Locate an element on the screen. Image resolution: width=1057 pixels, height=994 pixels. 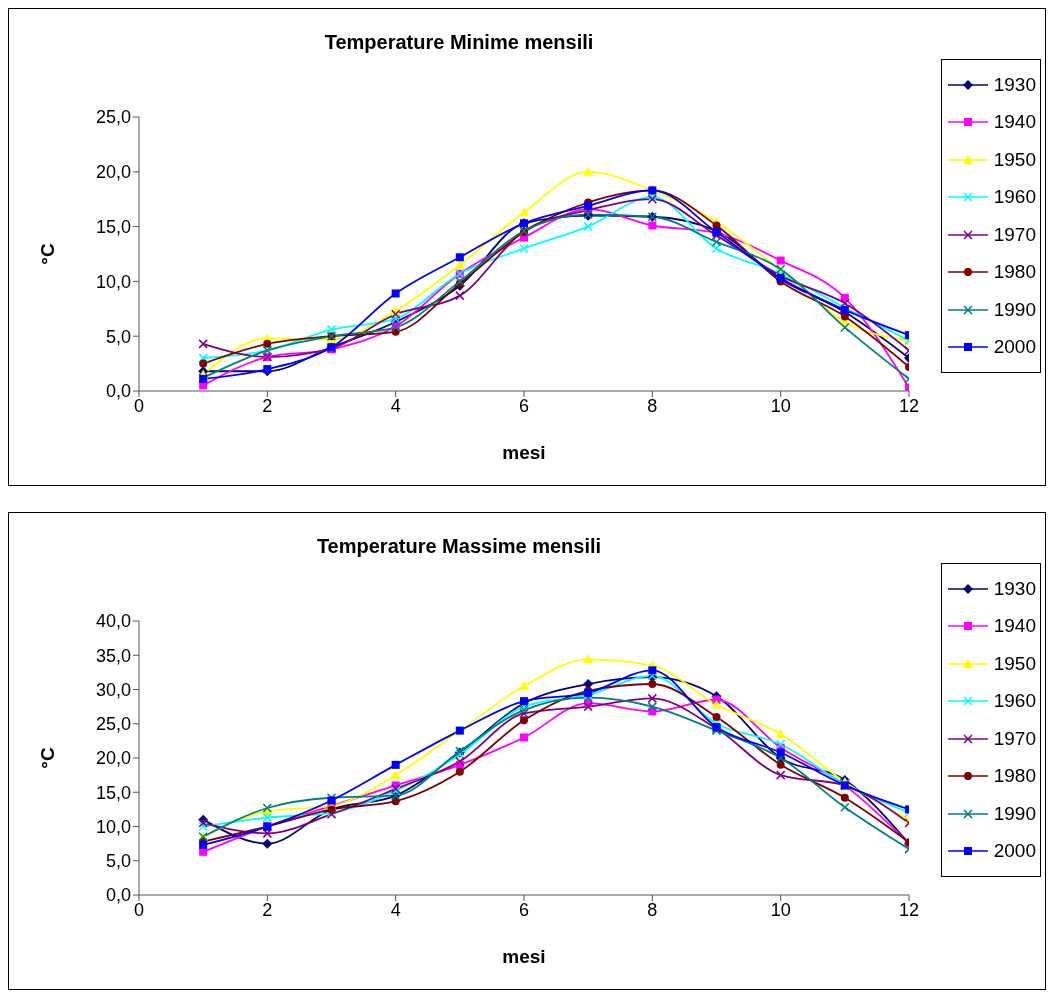
y-tick-label: 40,0 is located at coordinates (113, 621).